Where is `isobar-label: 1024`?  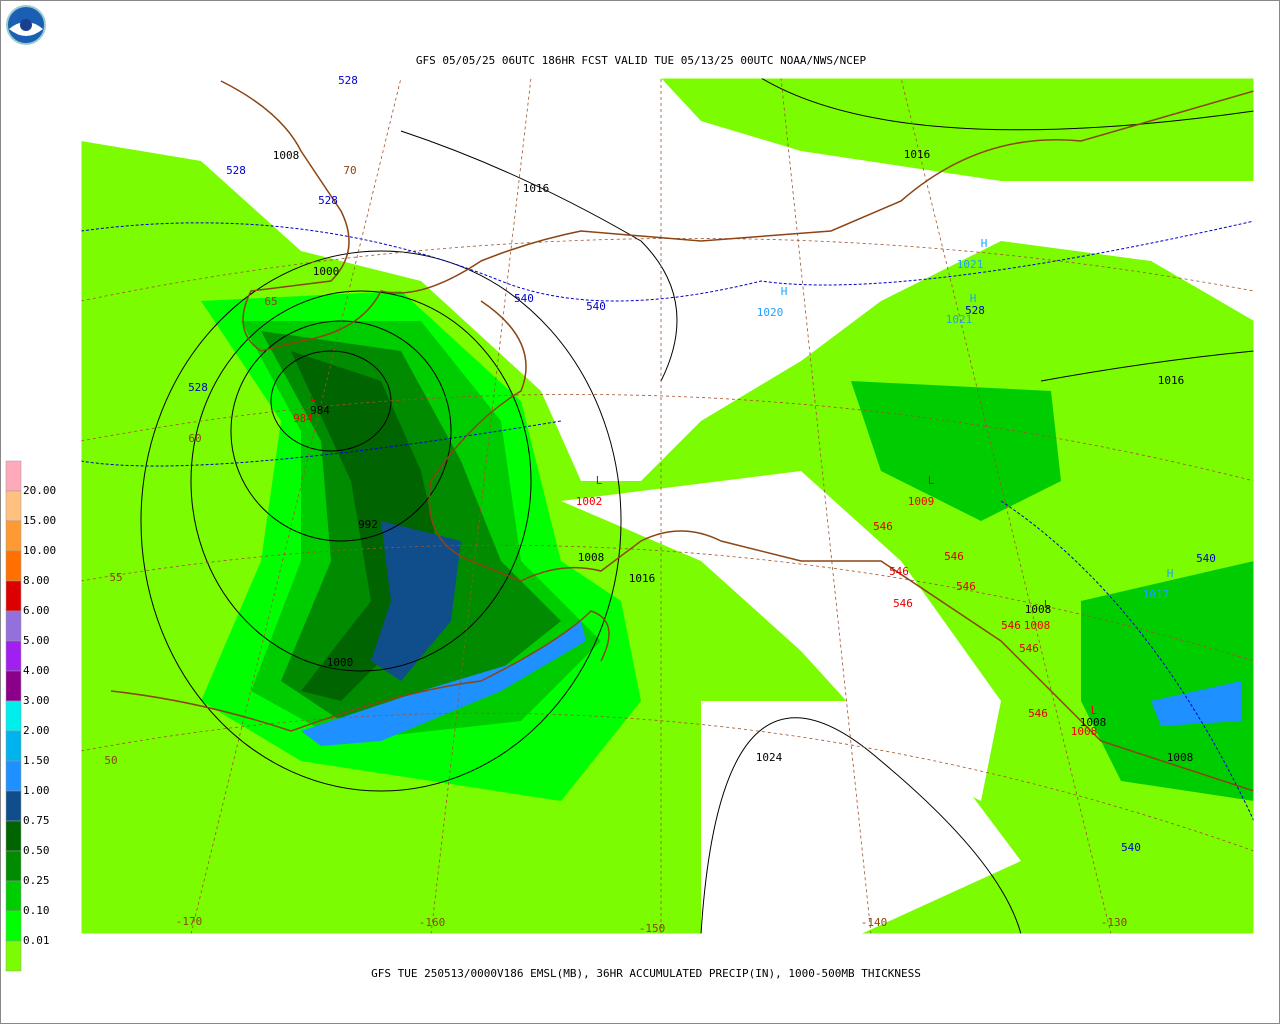
isobar-label: 1024 is located at coordinates (769, 757).